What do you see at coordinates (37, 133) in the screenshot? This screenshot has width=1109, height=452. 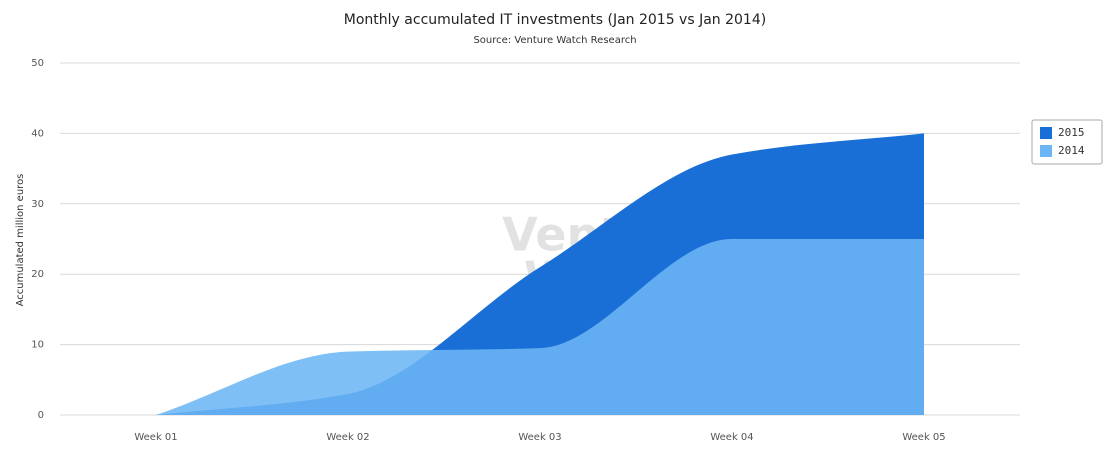 I see `y-tick-label: 40` at bounding box center [37, 133].